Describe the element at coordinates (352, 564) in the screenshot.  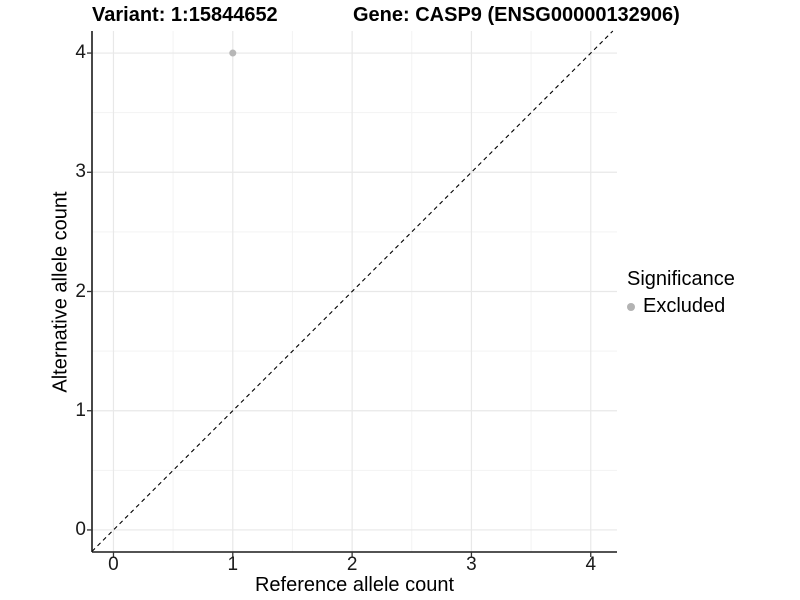
I see `x-tick-label: 2` at that location.